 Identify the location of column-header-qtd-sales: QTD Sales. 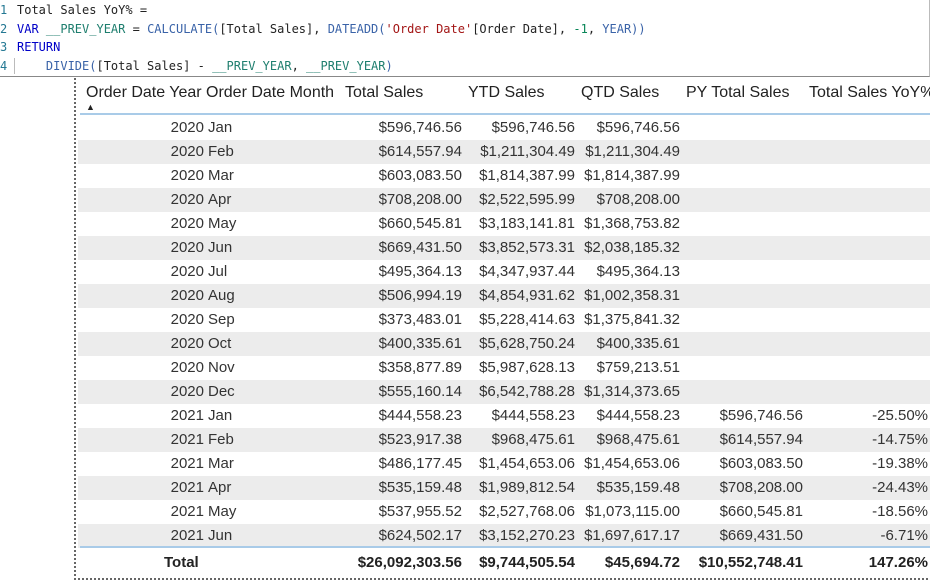
(620, 92).